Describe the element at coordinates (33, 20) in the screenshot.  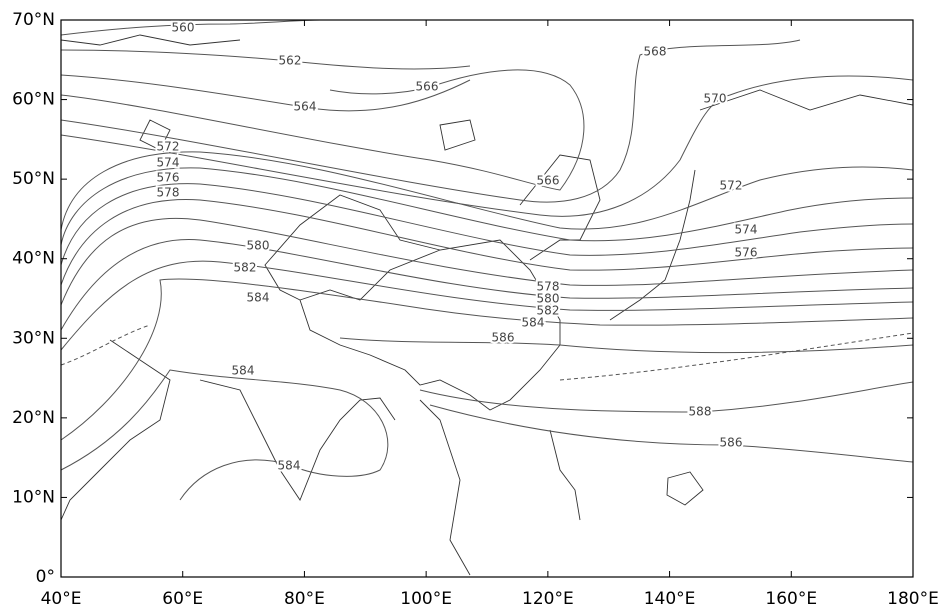
I see `lat-label: 70°N` at that location.